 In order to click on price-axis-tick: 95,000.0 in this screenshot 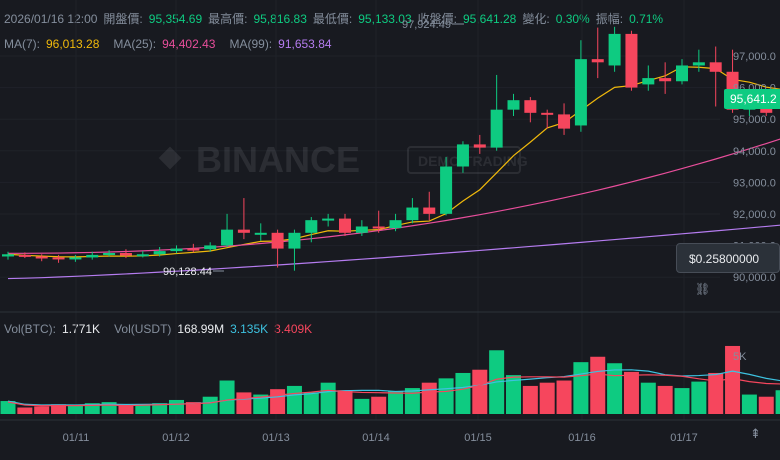, I will do `click(754, 120)`.